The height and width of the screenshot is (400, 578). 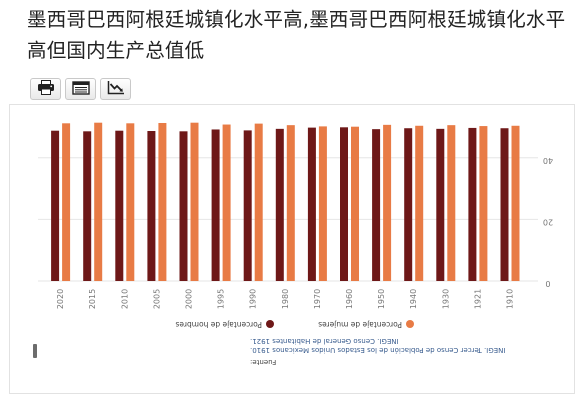 I want to click on x-tick-label: 2015, so click(x=92, y=299).